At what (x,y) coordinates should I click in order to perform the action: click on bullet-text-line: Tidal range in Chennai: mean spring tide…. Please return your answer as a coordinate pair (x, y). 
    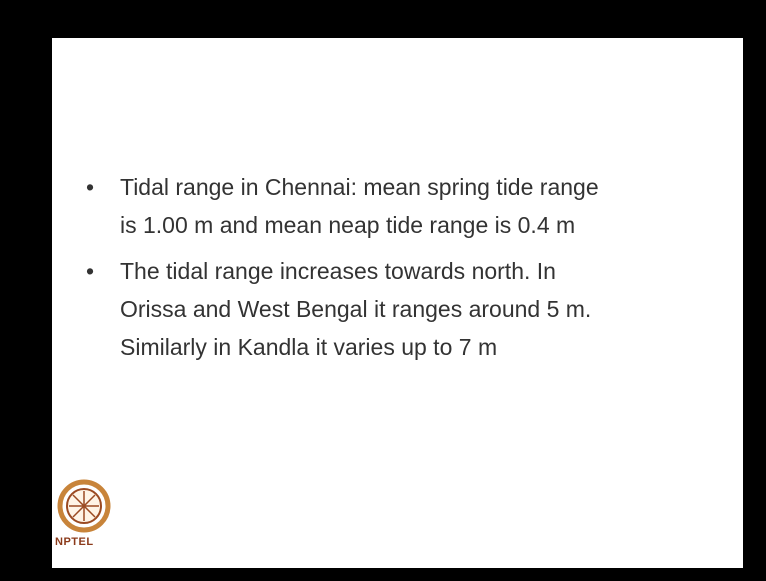
    Looking at the image, I should click on (359, 187).